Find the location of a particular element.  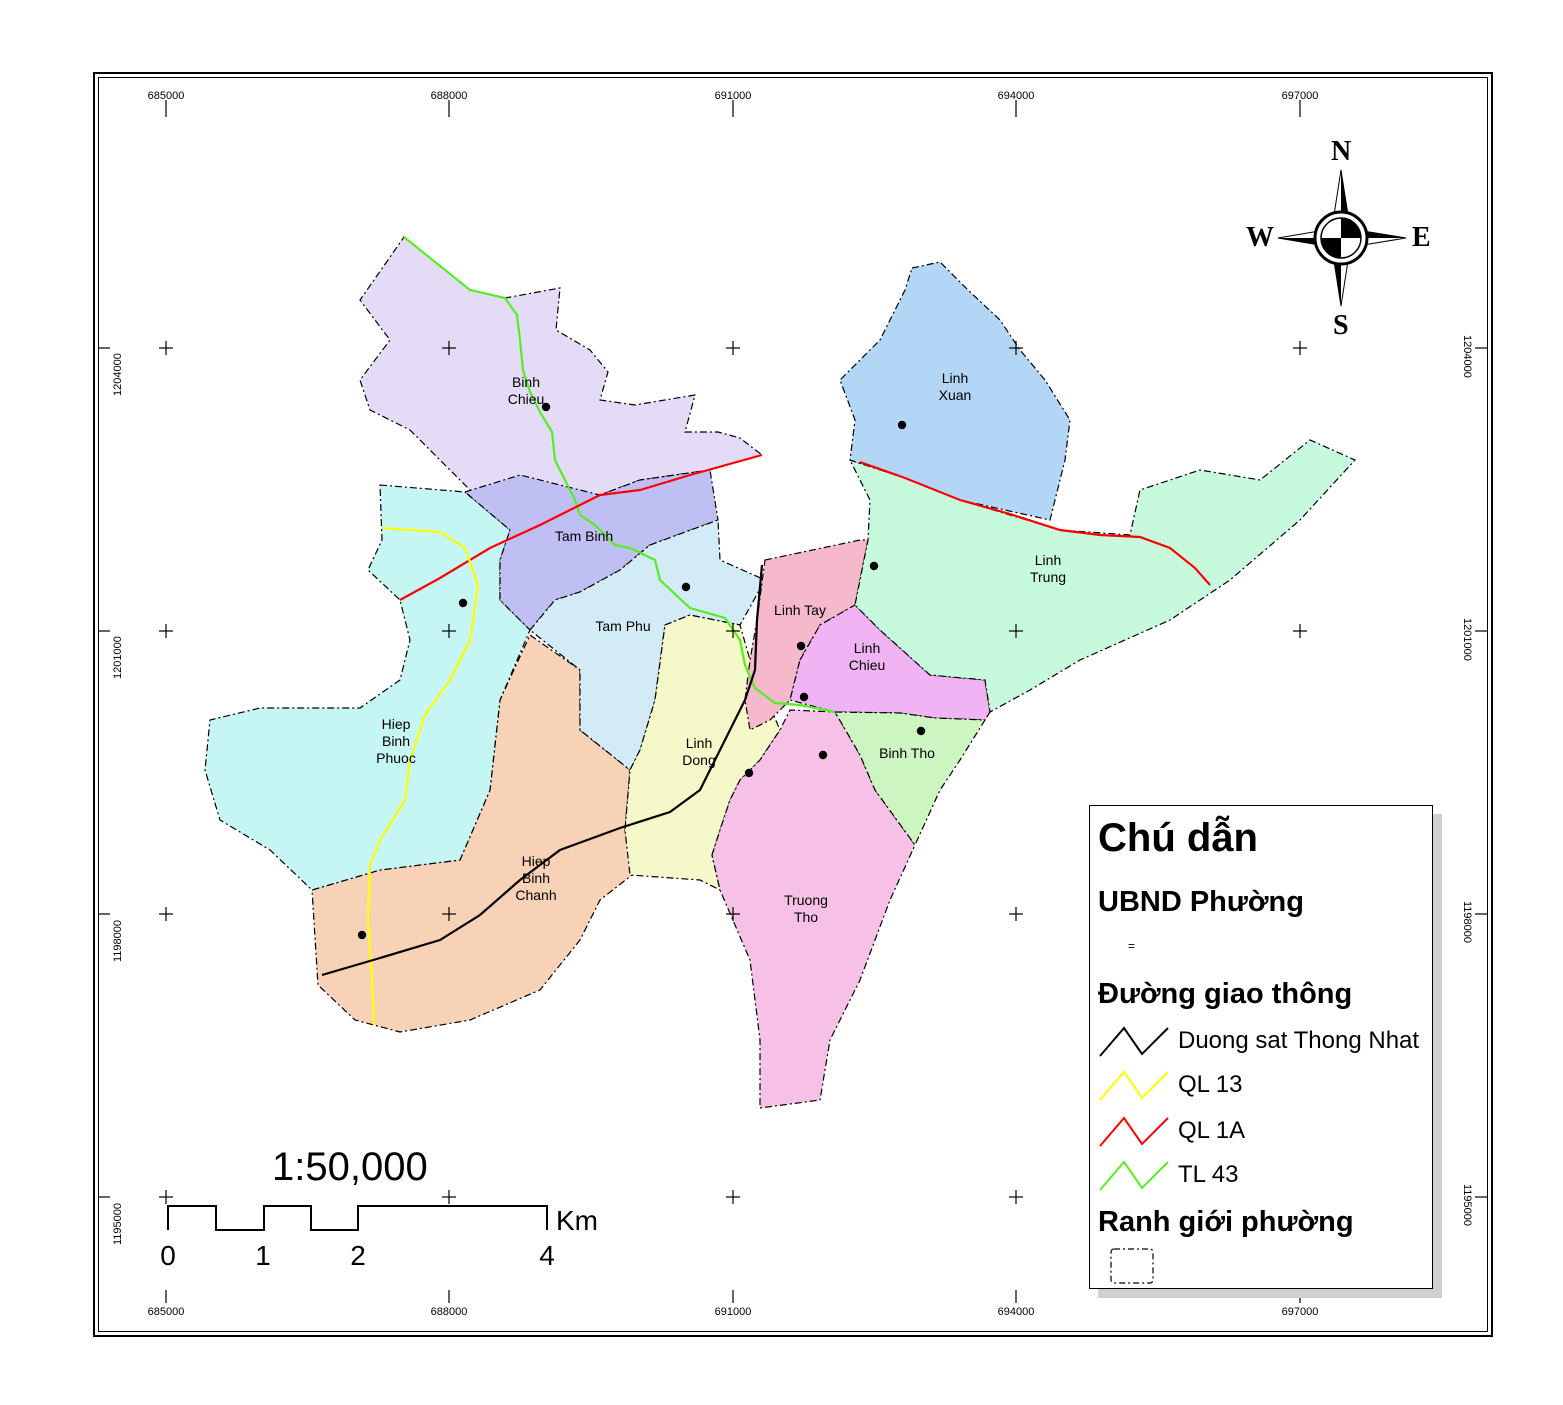

legend-roads-heading: Đường giao thông is located at coordinates (1225, 994).